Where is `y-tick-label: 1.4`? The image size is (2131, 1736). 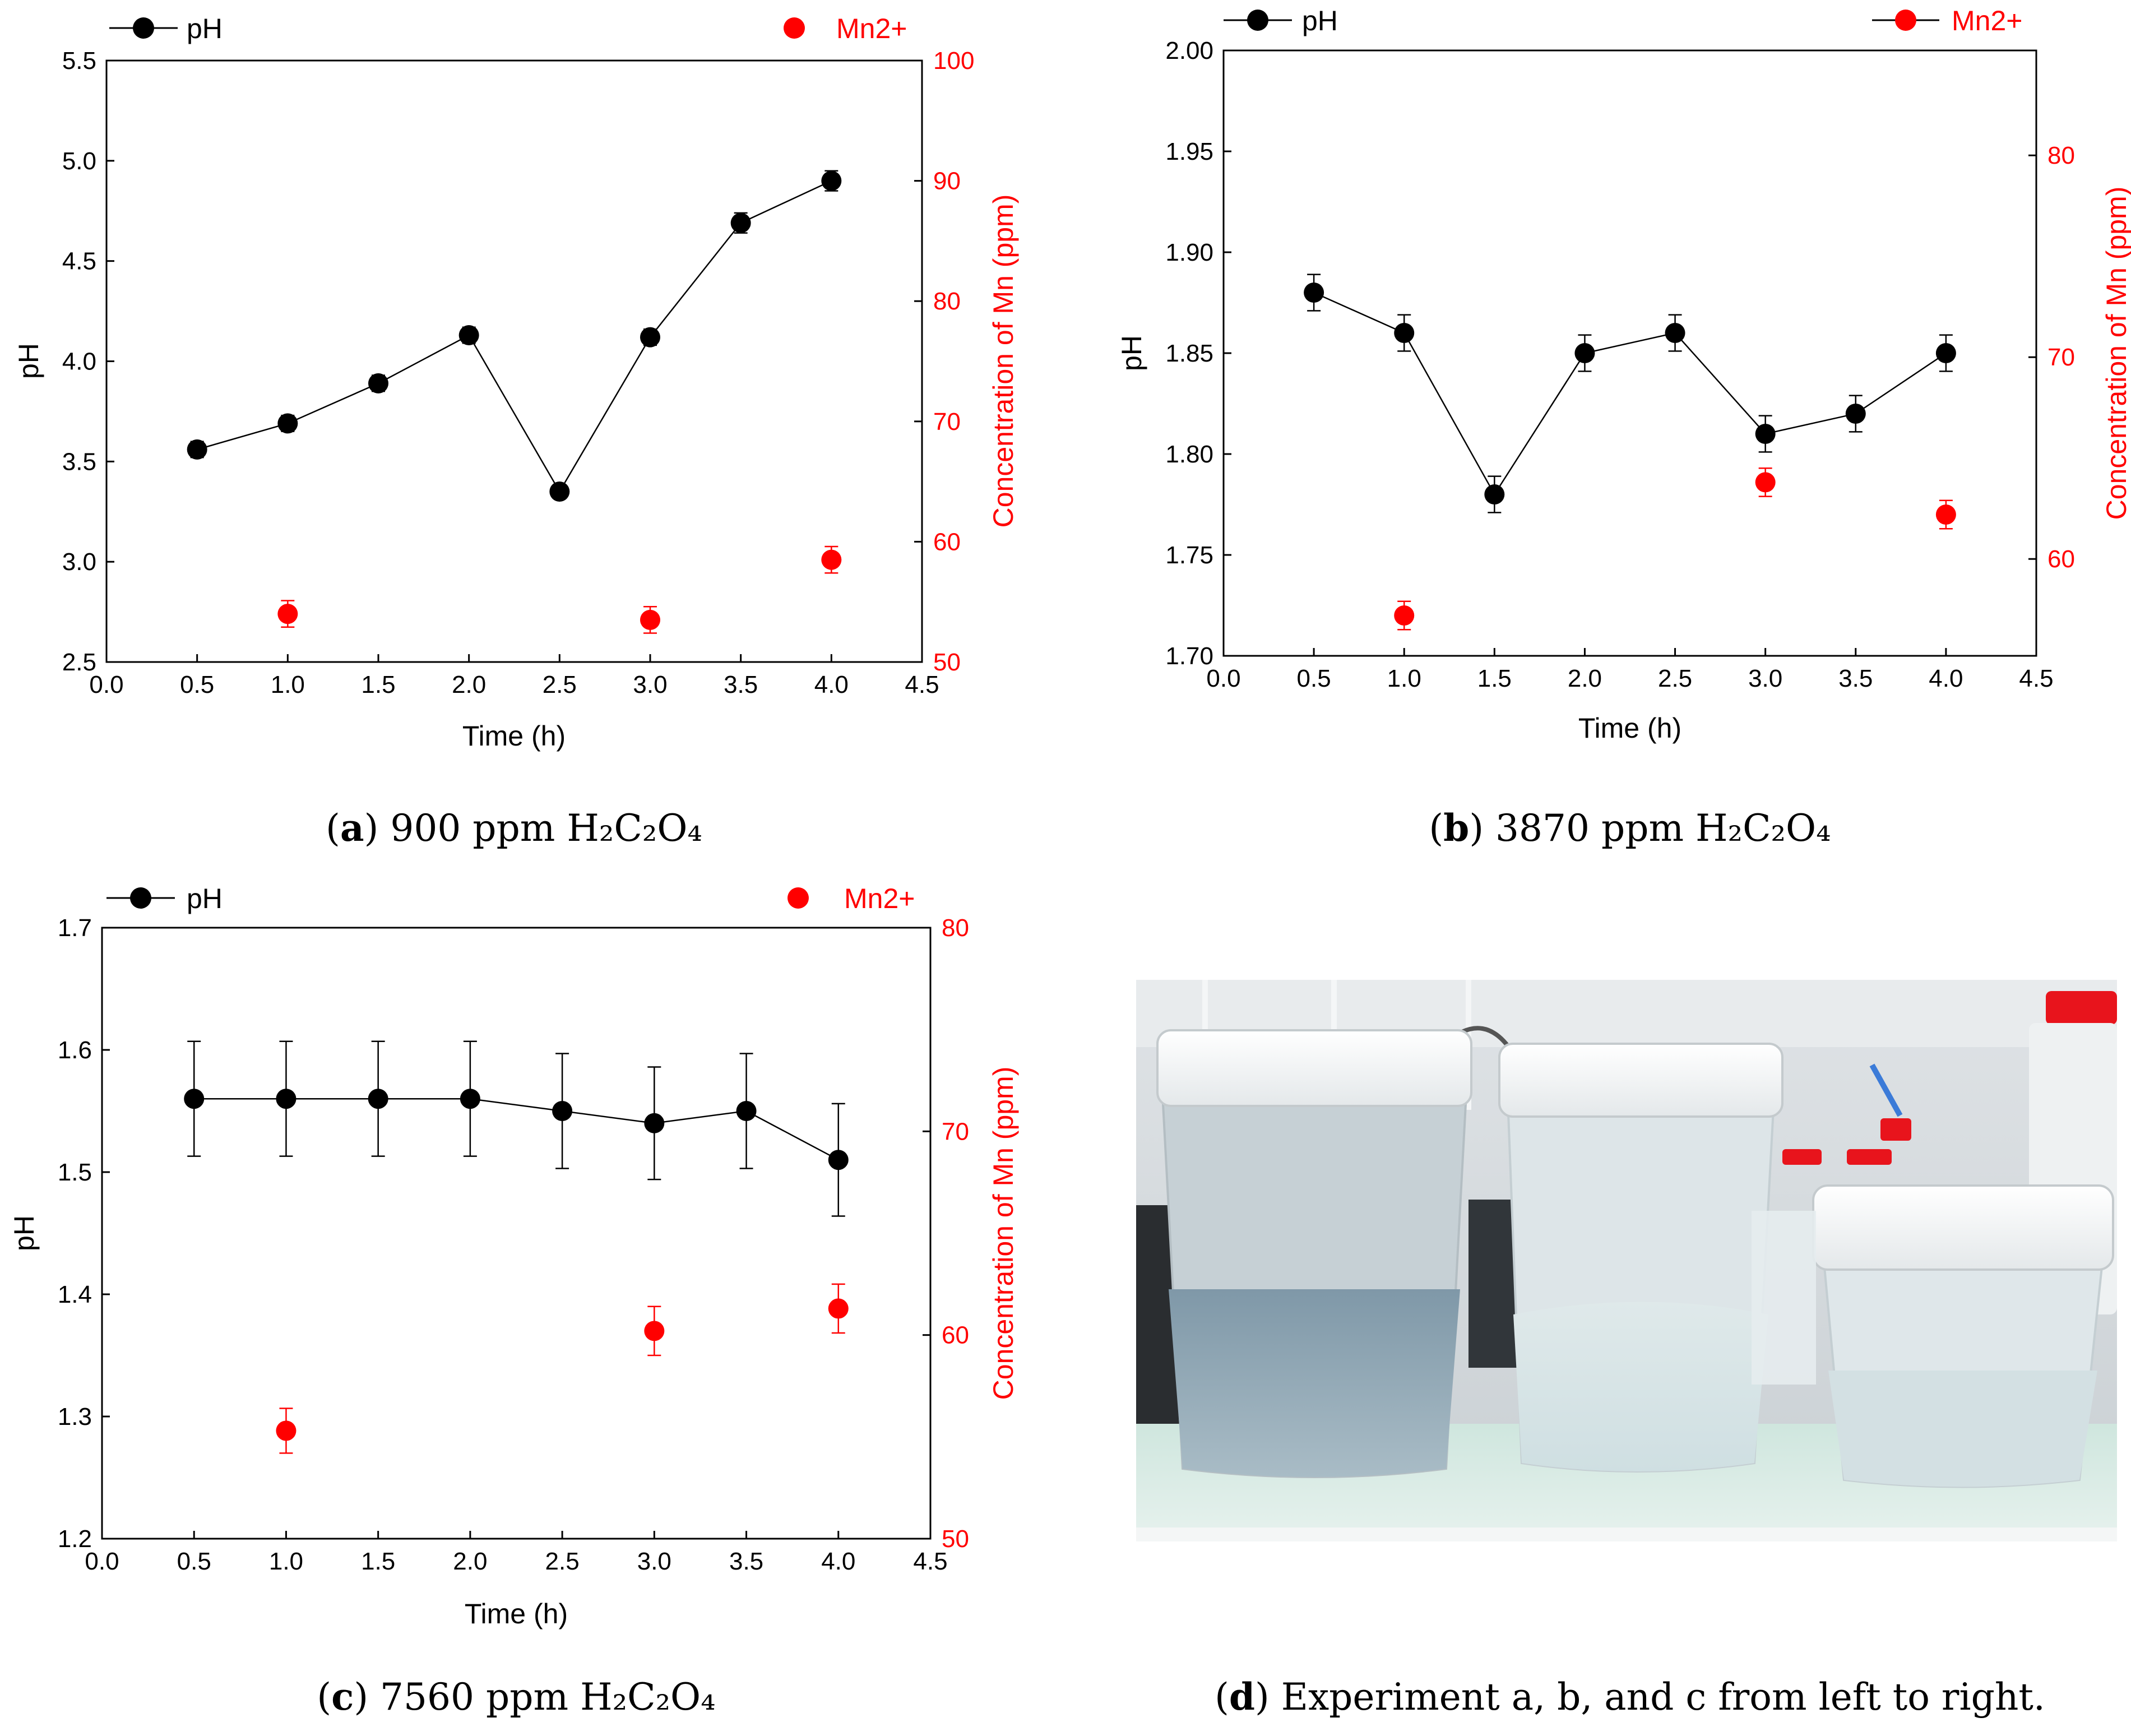
y-tick-label: 1.4 is located at coordinates (75, 1294).